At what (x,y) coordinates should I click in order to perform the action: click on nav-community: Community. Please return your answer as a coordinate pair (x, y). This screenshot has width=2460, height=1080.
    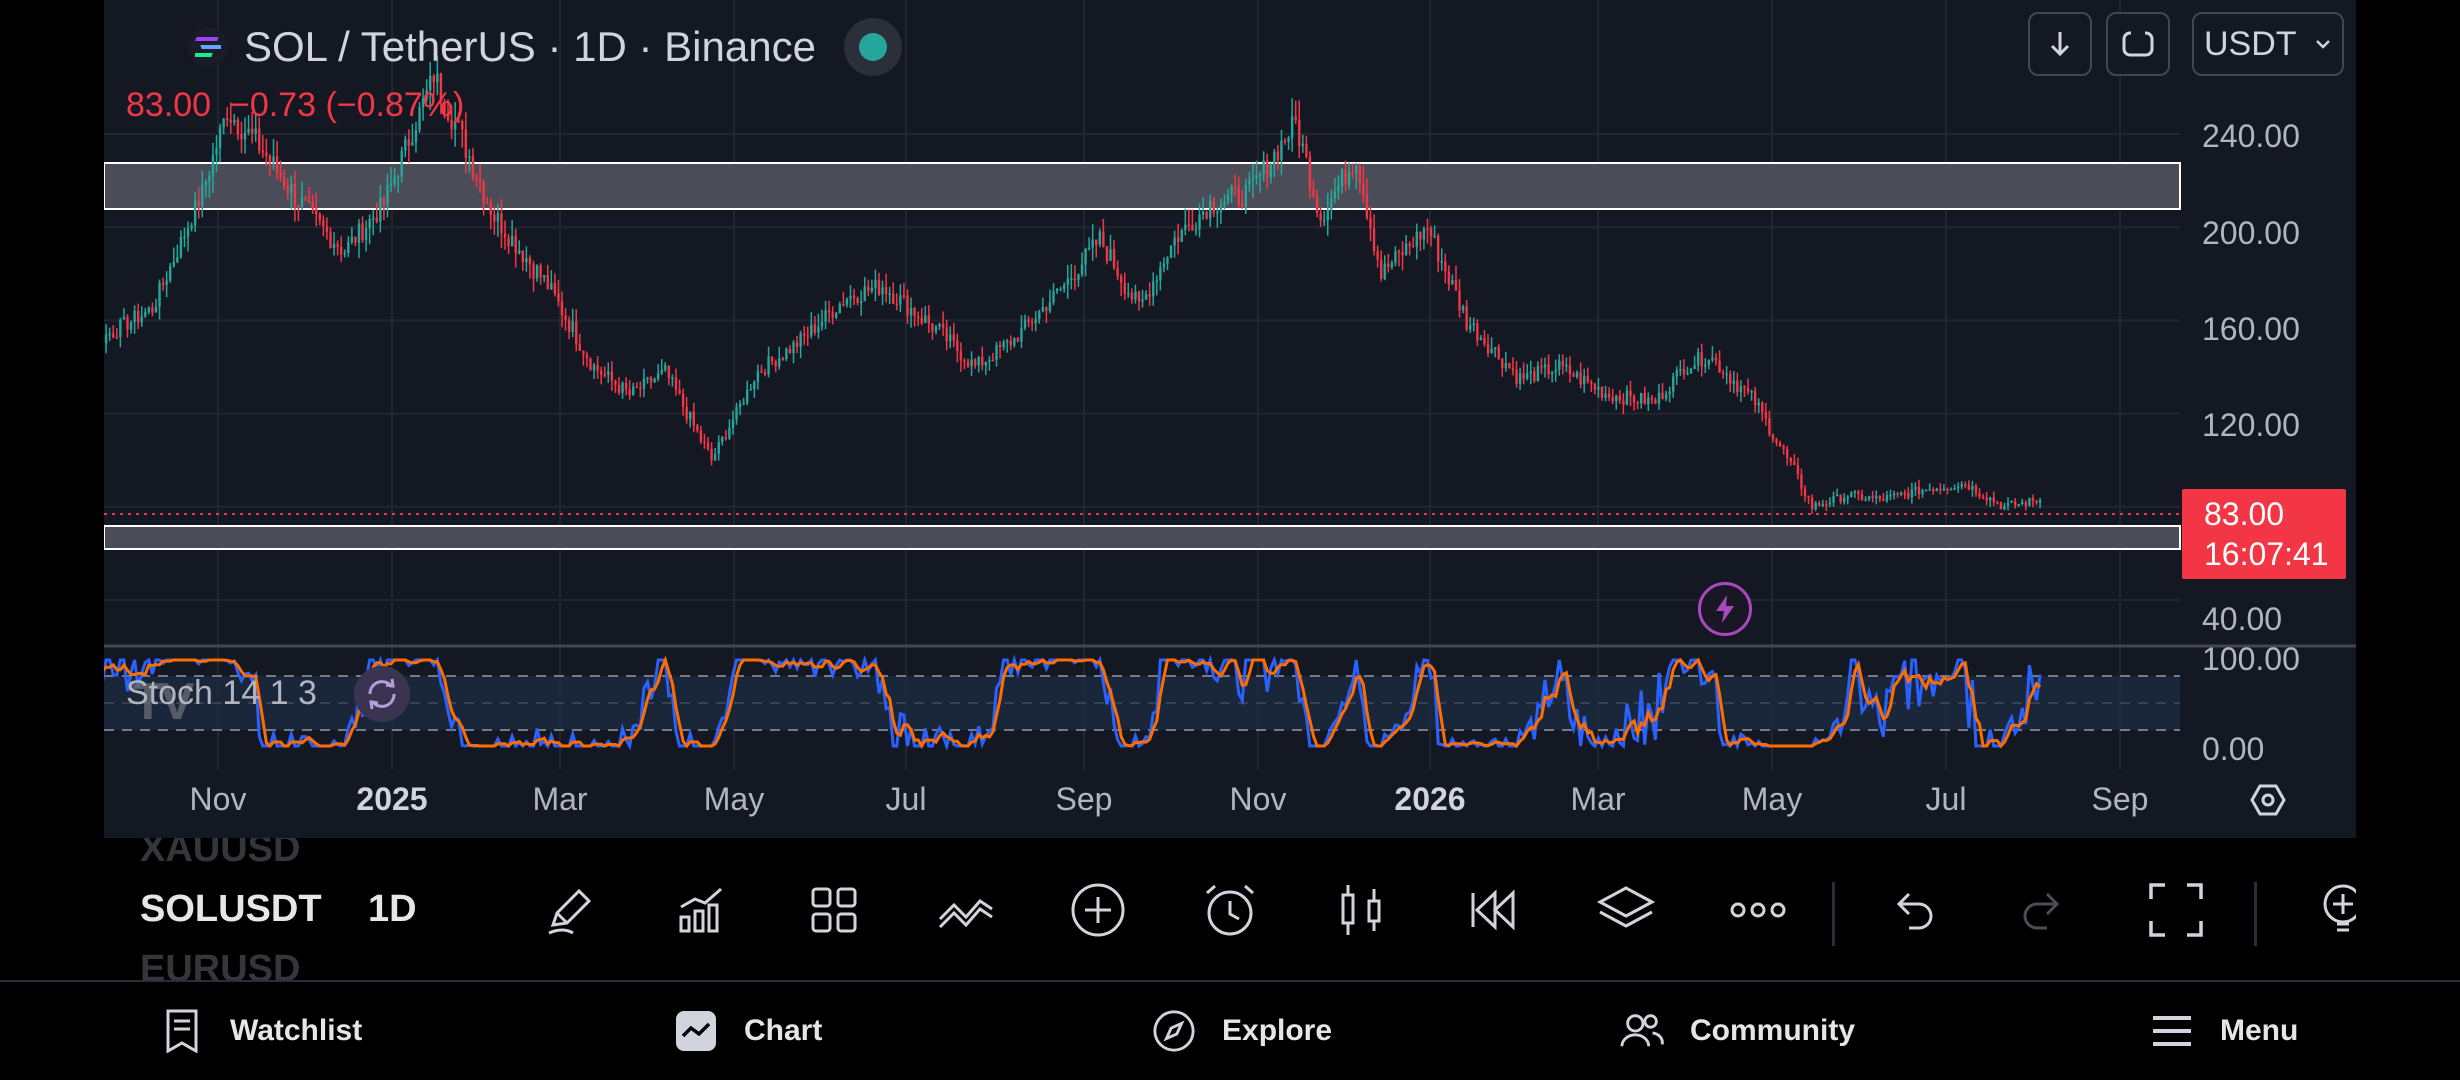
    Looking at the image, I should click on (1737, 1031).